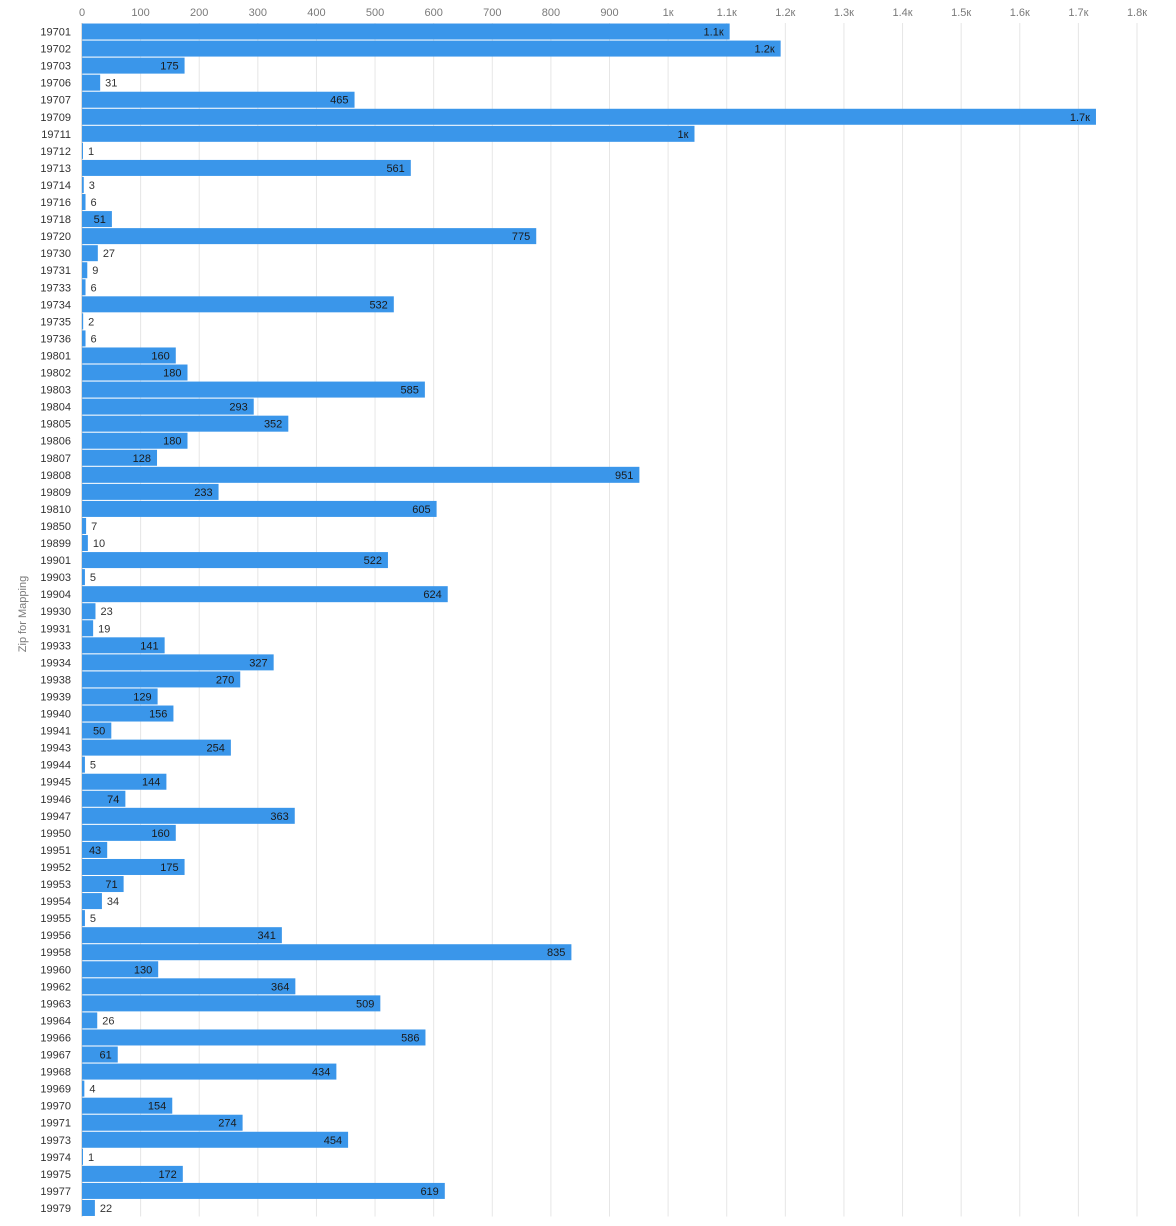  I want to click on y-tick-label: 19736, so click(55, 339).